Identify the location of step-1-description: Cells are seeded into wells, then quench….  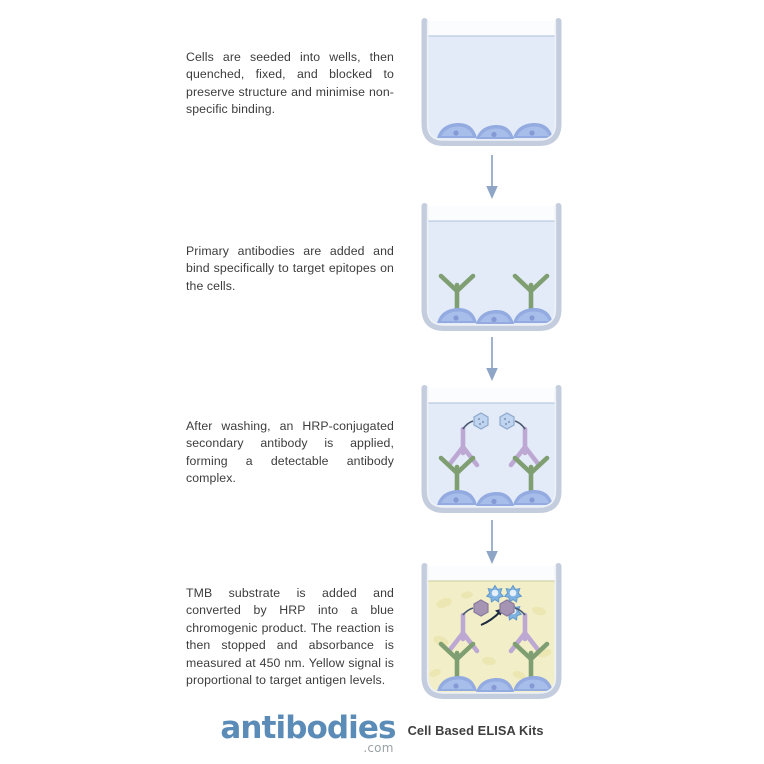
(290, 83).